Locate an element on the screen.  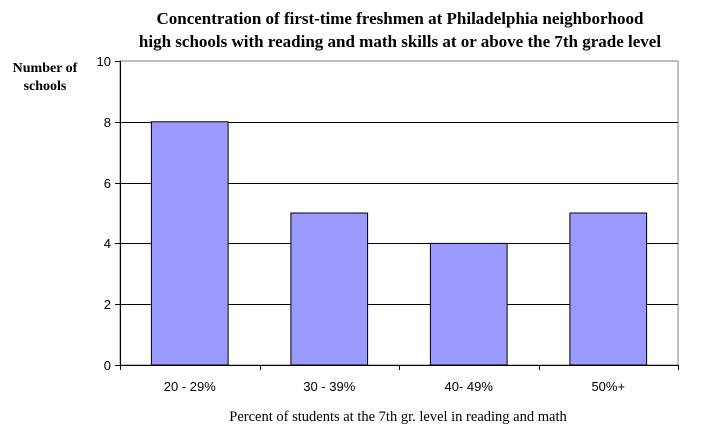
y-tick-label-0: 0 is located at coordinates (107, 365).